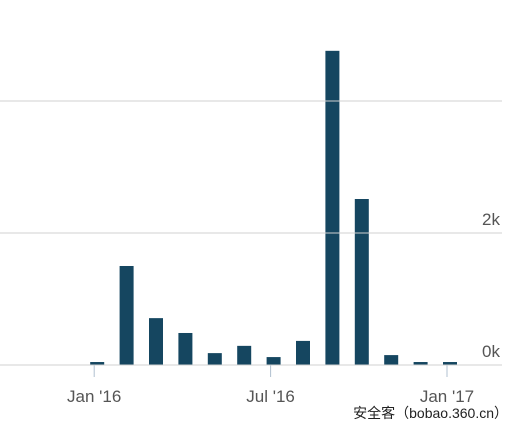 This screenshot has height=431, width=521. I want to click on y-tick-label: 0k, so click(491, 351).